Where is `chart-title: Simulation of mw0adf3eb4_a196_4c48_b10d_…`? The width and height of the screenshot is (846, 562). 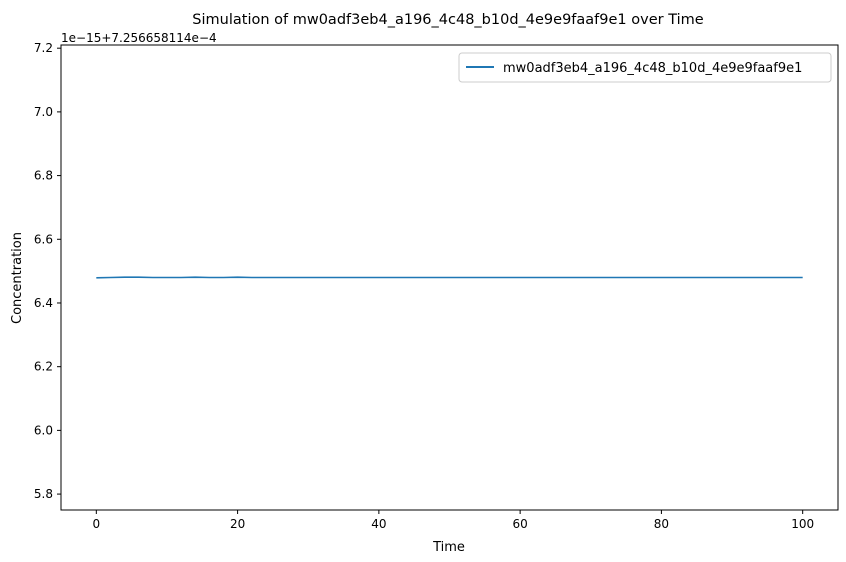
chart-title: Simulation of mw0adf3eb4_a196_4c48_b10d_… is located at coordinates (447, 20).